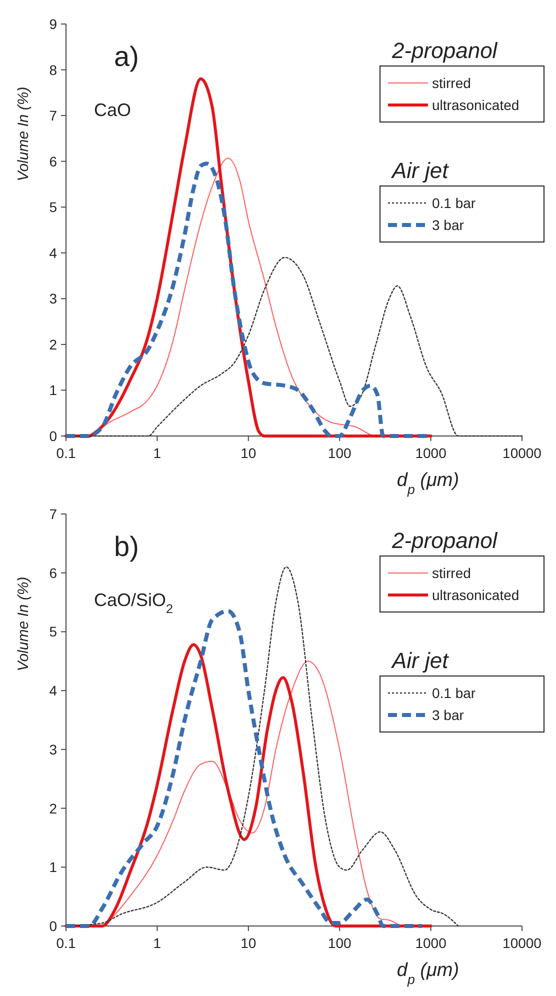  I want to click on y-tick-label: 9, so click(53, 24).